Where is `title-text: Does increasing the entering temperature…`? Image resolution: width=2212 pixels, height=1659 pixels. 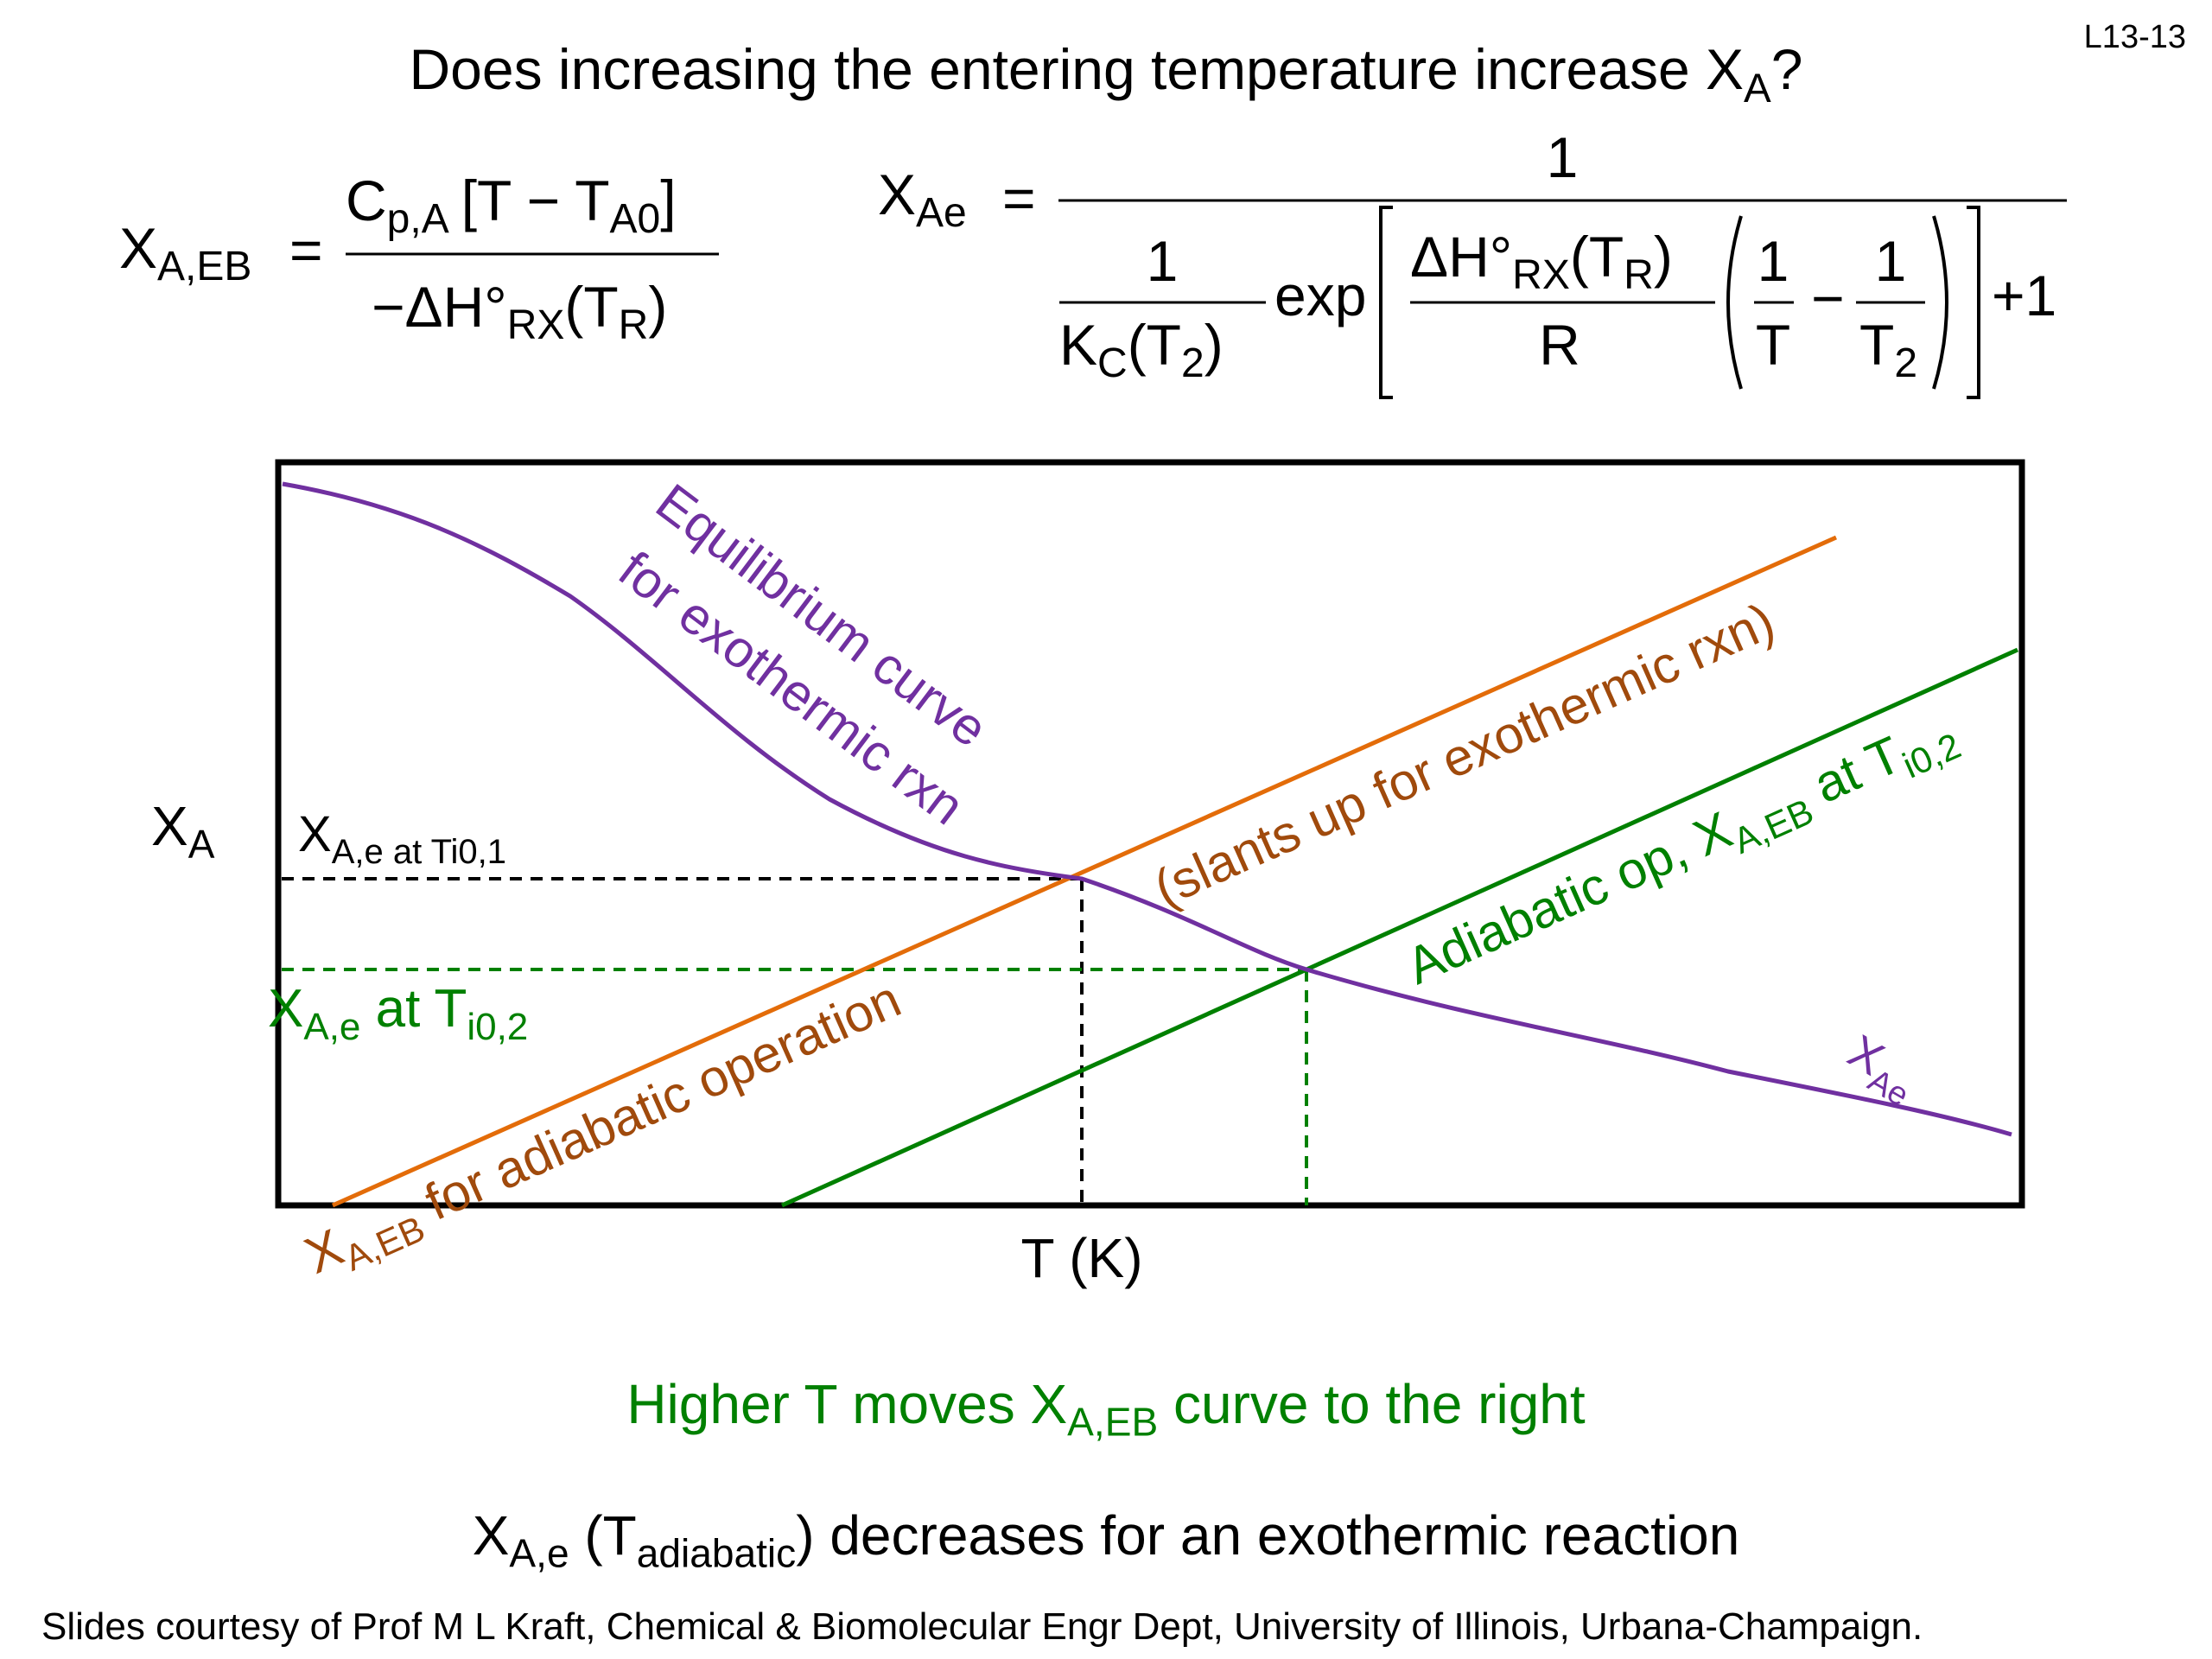 title-text: Does increasing the entering temperature… is located at coordinates (1077, 69).